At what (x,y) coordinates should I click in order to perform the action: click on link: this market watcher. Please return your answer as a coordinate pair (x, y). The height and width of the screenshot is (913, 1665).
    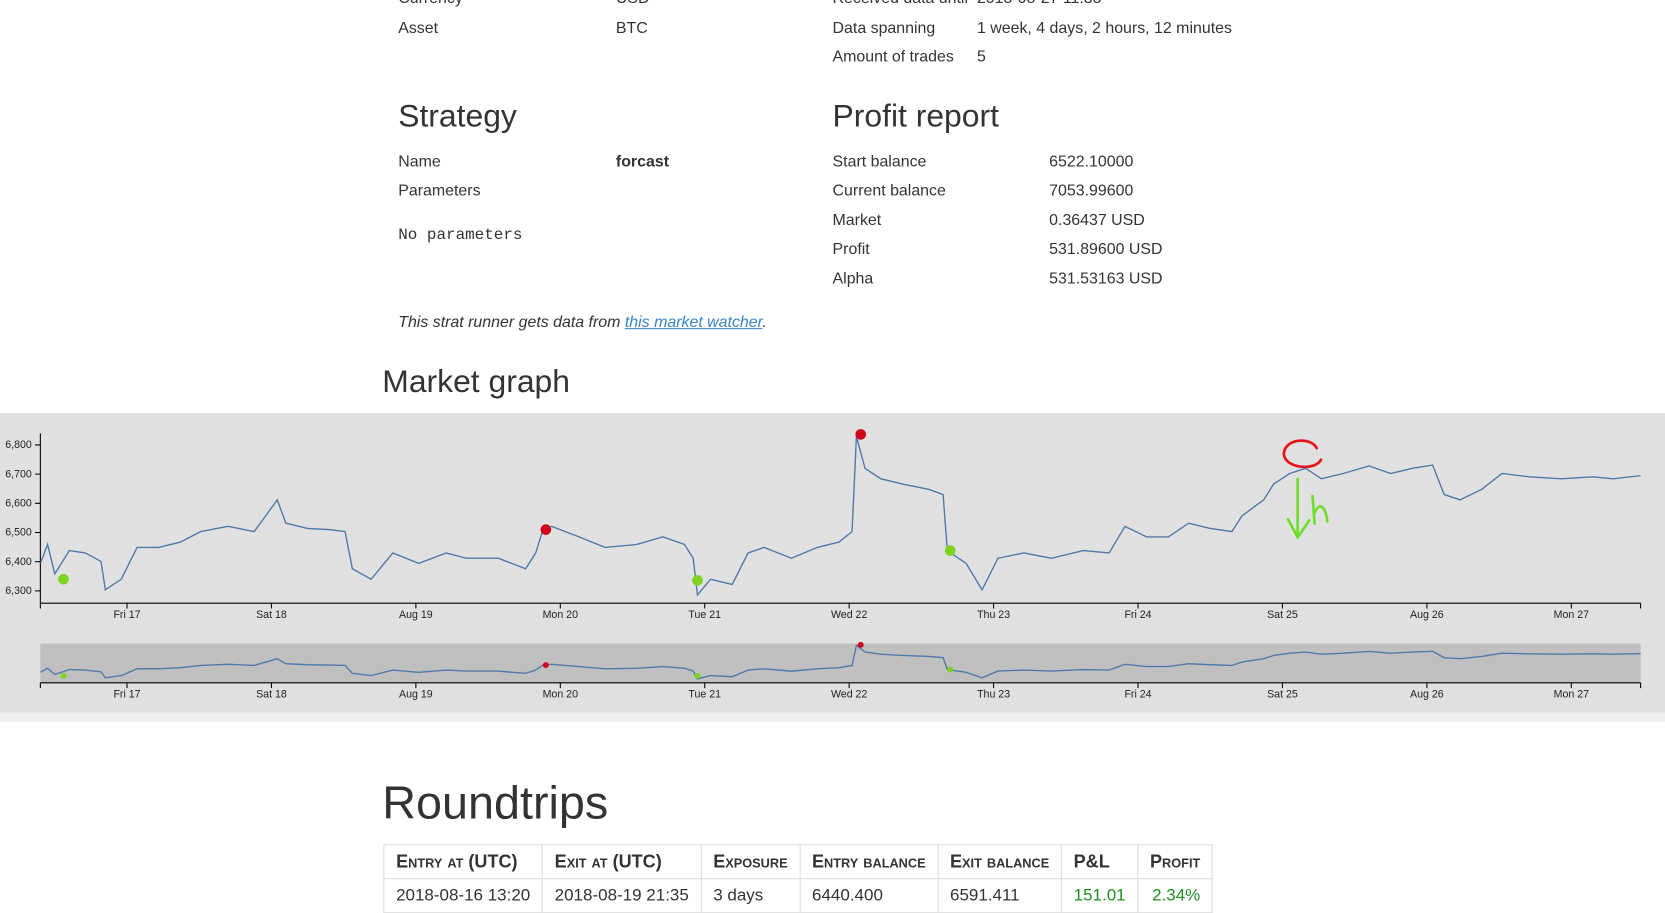
    Looking at the image, I should click on (693, 322).